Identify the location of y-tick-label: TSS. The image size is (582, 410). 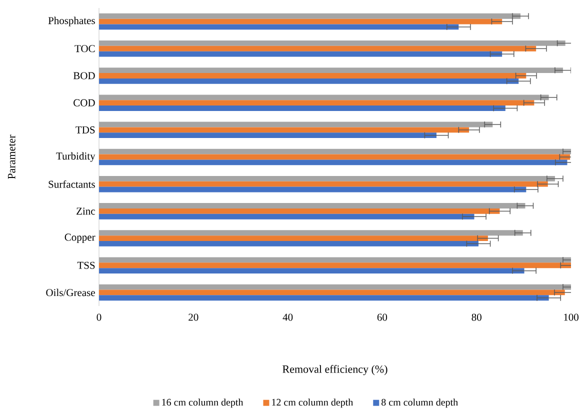
(86, 265).